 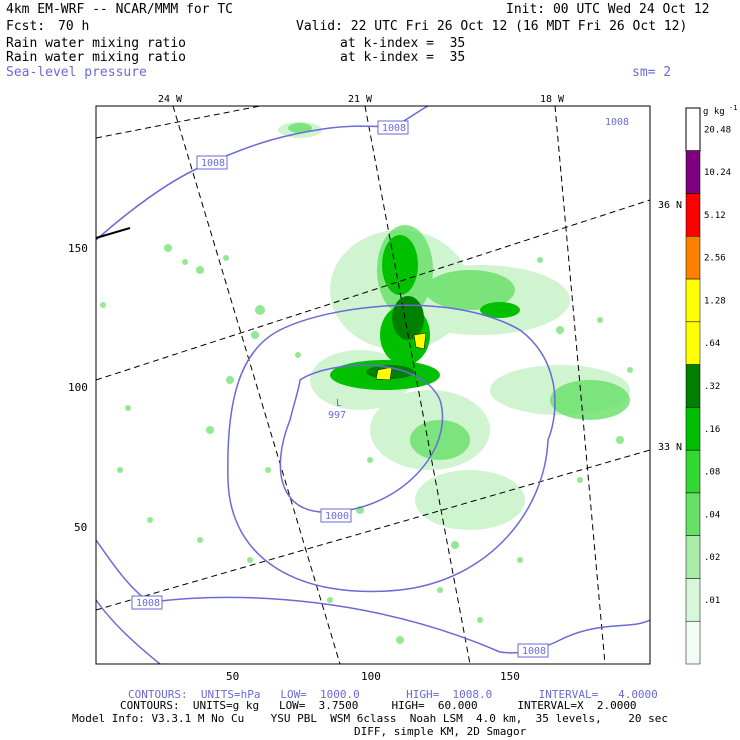 What do you see at coordinates (232, 676) in the screenshot?
I see `x-tick: 50` at bounding box center [232, 676].